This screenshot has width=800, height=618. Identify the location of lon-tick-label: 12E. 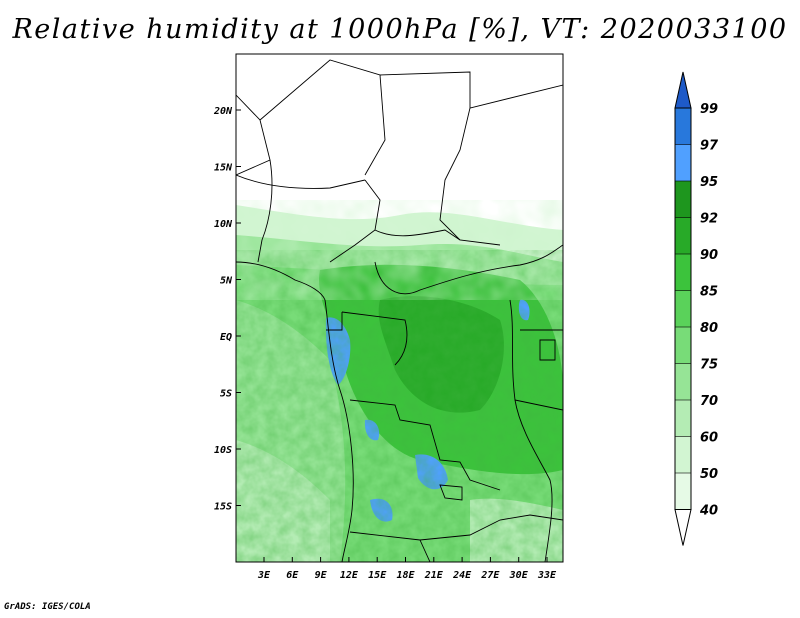
(349, 575).